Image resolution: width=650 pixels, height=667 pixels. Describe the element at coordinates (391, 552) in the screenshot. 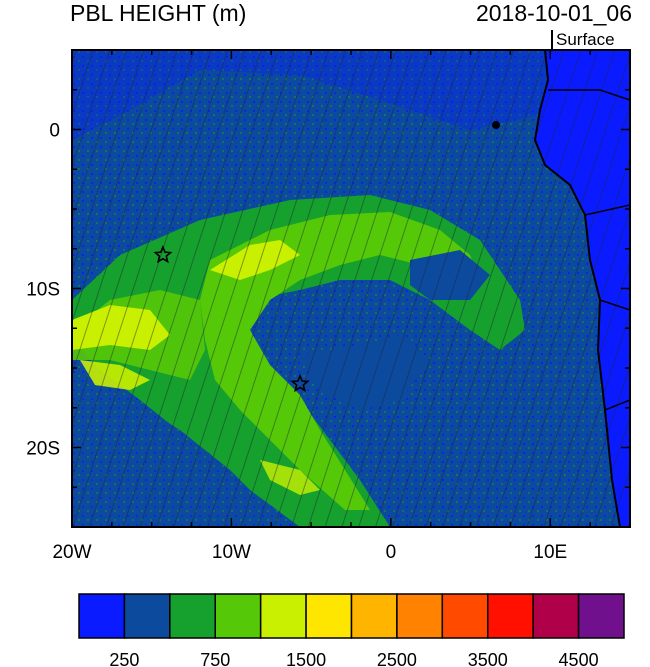

I see `lon-tick-label: 0` at that location.